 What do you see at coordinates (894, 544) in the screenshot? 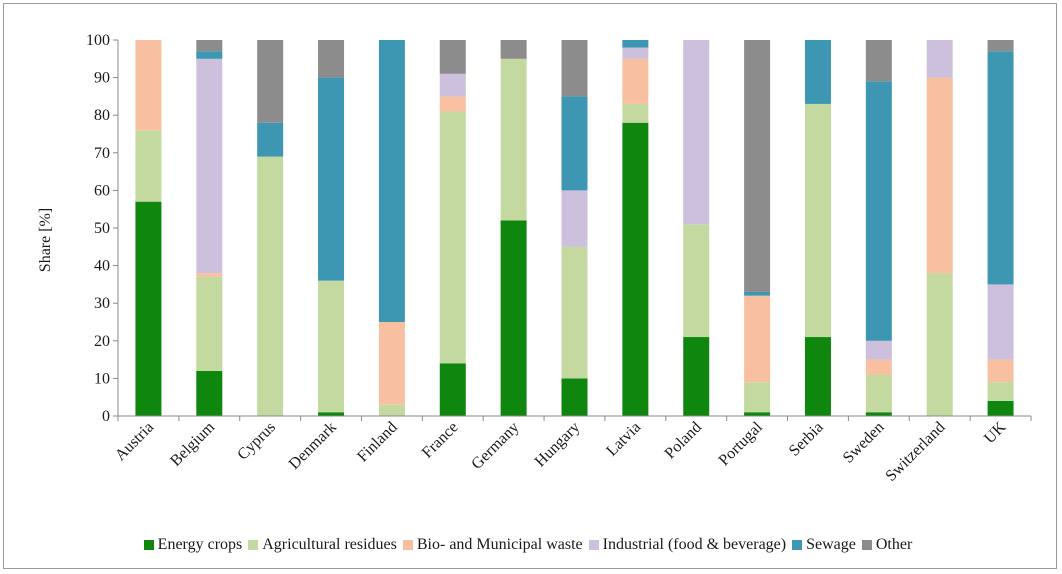
I see `legend-label: Other` at bounding box center [894, 544].